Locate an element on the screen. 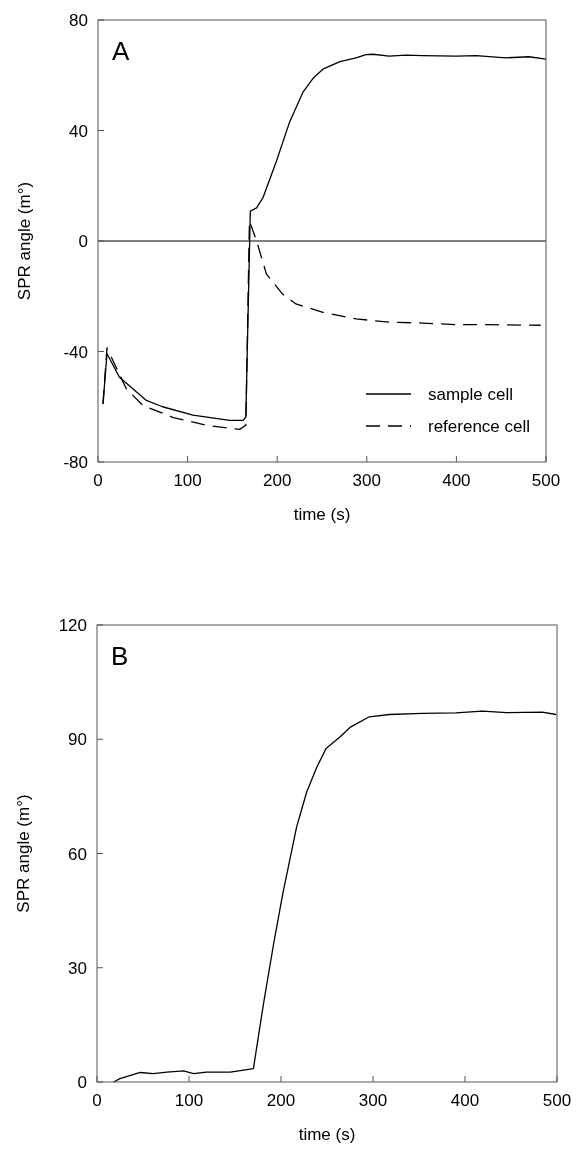  y-tick-label: 80 is located at coordinates (78, 20).